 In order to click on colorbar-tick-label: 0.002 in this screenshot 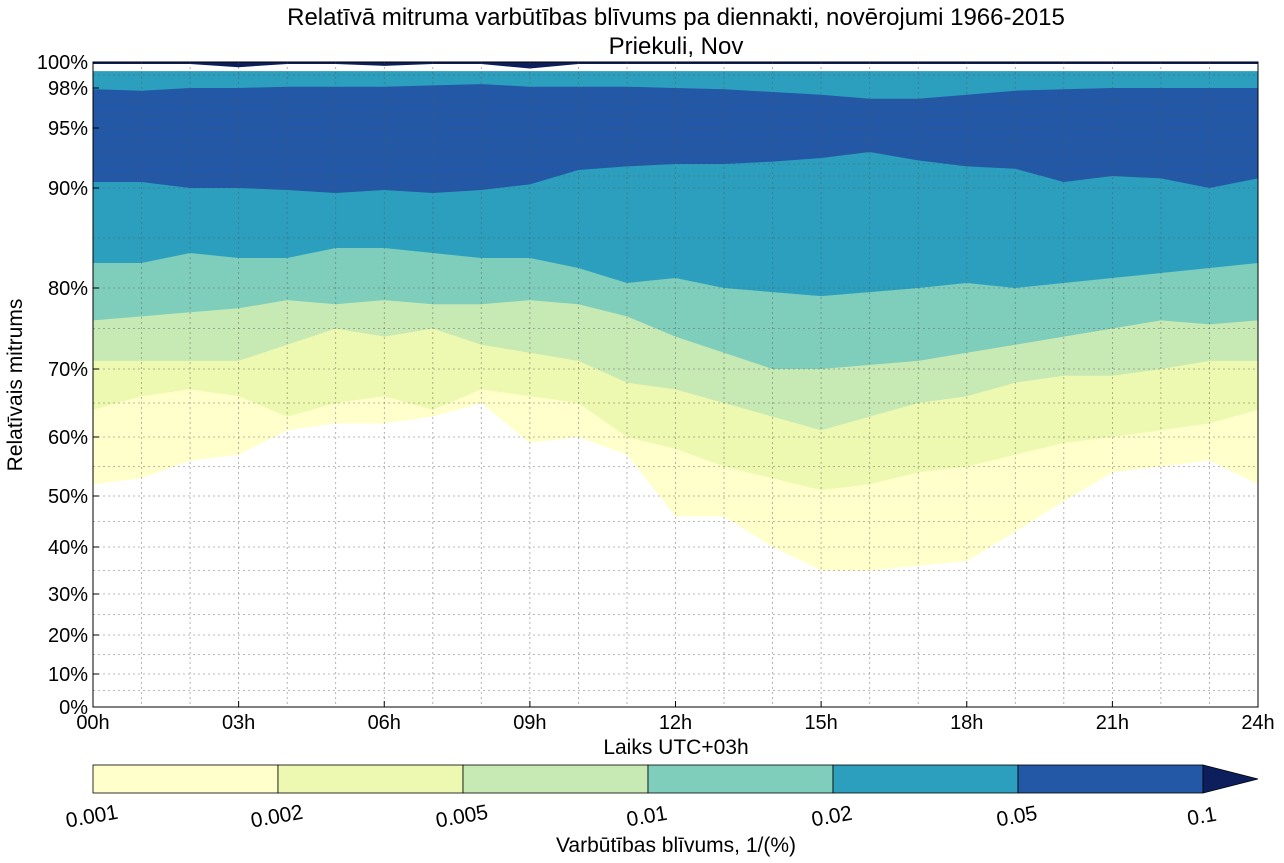, I will do `click(277, 817)`.